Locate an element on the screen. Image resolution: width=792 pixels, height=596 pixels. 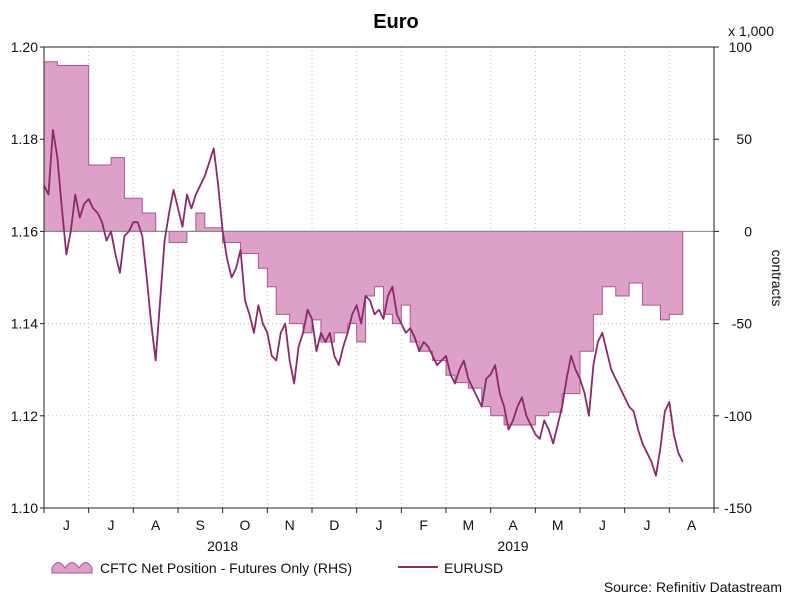
left-tick-label-0: 1.10 is located at coordinates (24, 508).